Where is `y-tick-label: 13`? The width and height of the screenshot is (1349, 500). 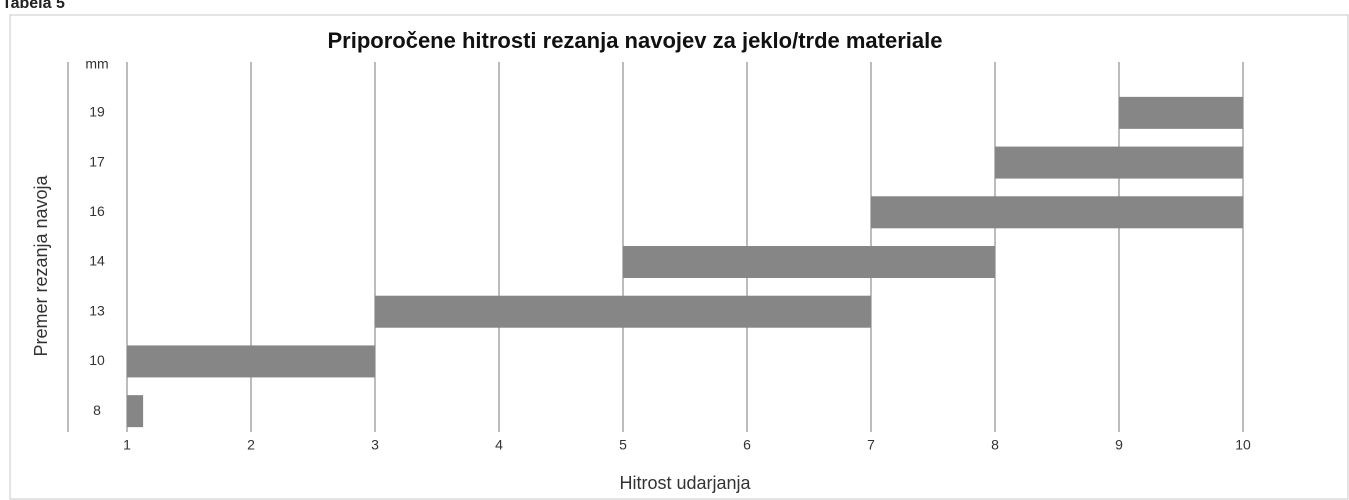
y-tick-label: 13 is located at coordinates (97, 310).